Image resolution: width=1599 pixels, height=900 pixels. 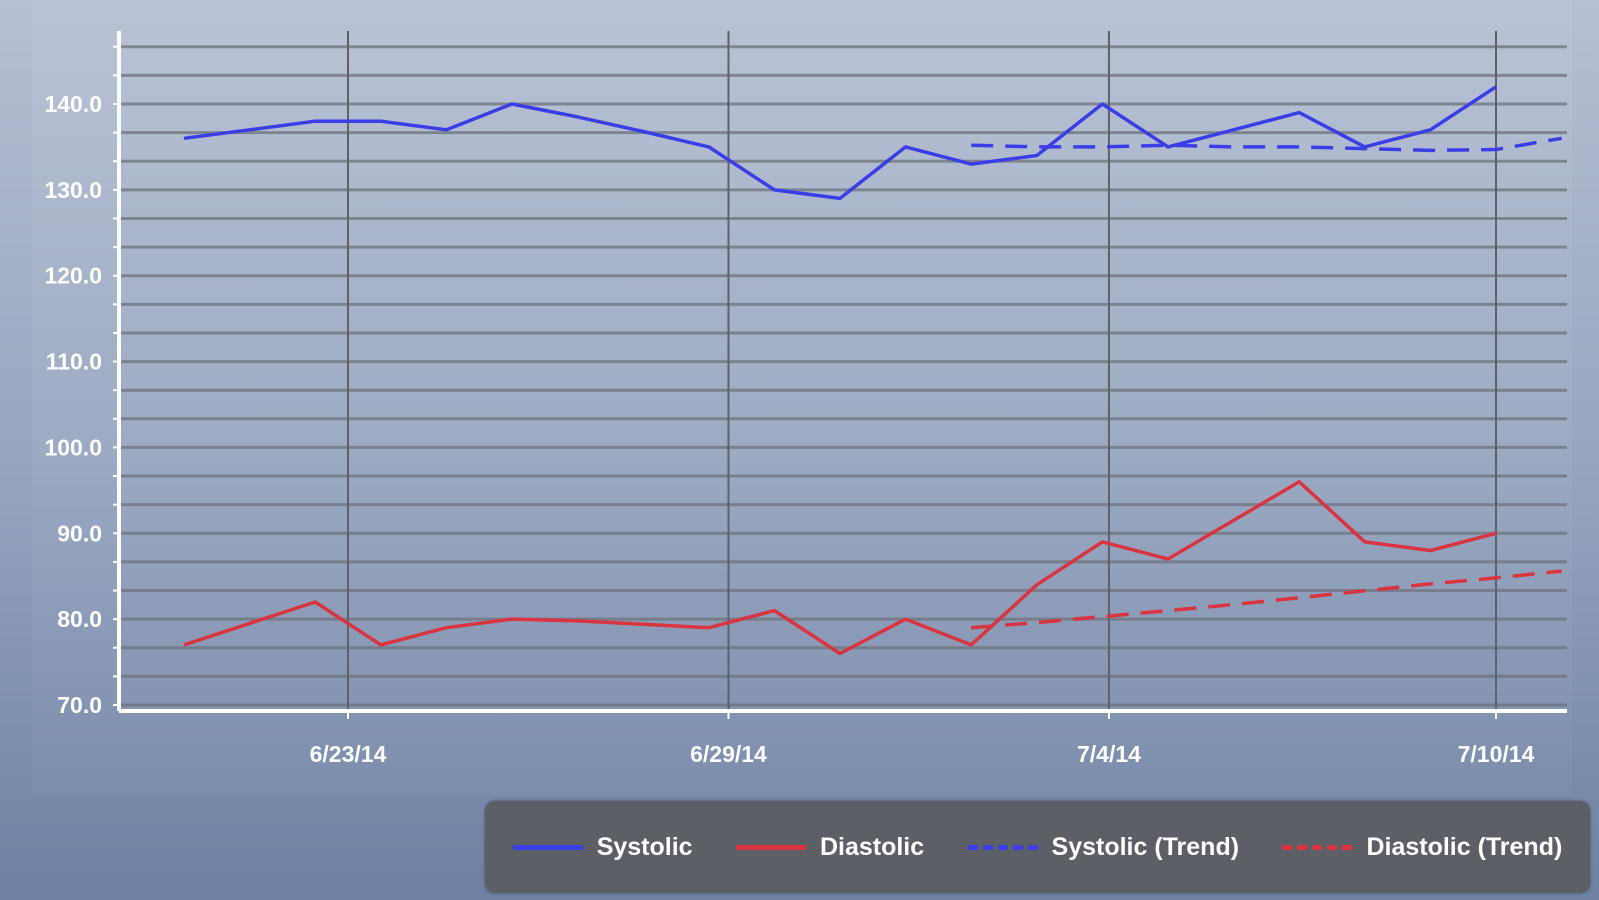 What do you see at coordinates (1496, 754) in the screenshot?
I see `x-tick-label: 7/10/14` at bounding box center [1496, 754].